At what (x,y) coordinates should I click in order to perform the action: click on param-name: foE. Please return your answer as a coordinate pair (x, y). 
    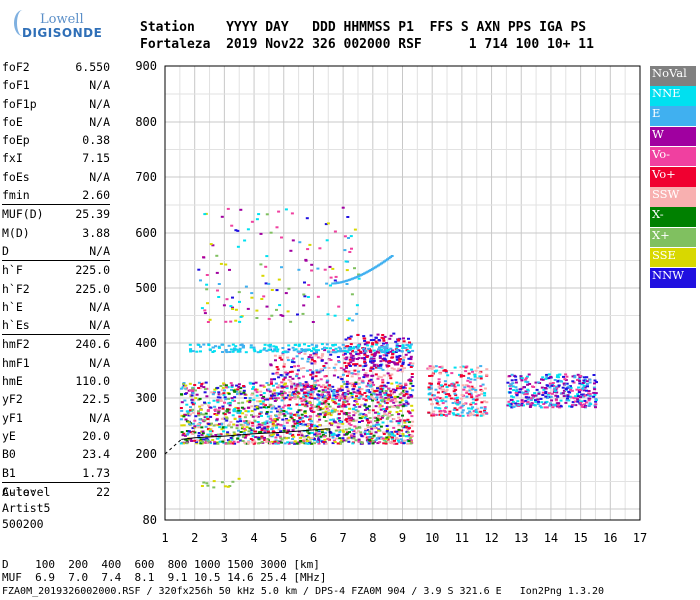
    Looking at the image, I should click on (12, 121).